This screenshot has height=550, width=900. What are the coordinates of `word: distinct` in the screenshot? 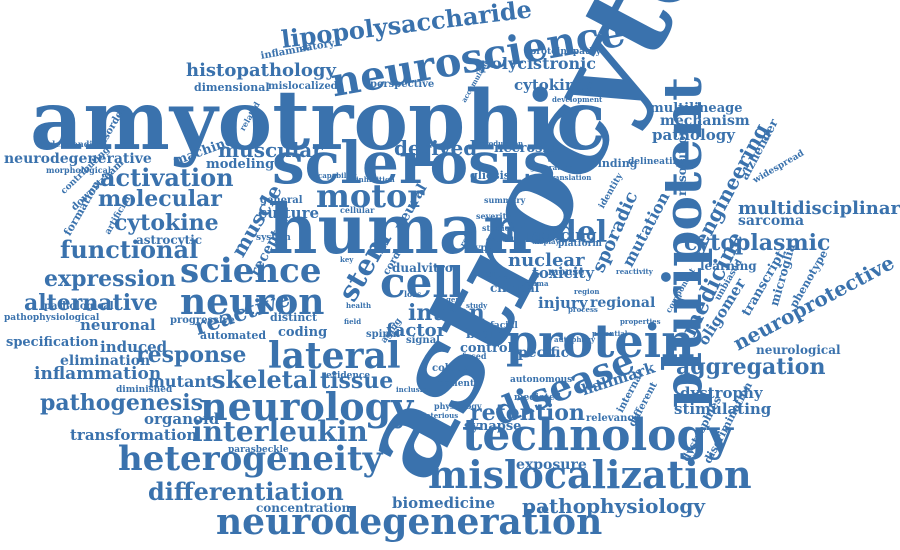 It's located at (294, 317).